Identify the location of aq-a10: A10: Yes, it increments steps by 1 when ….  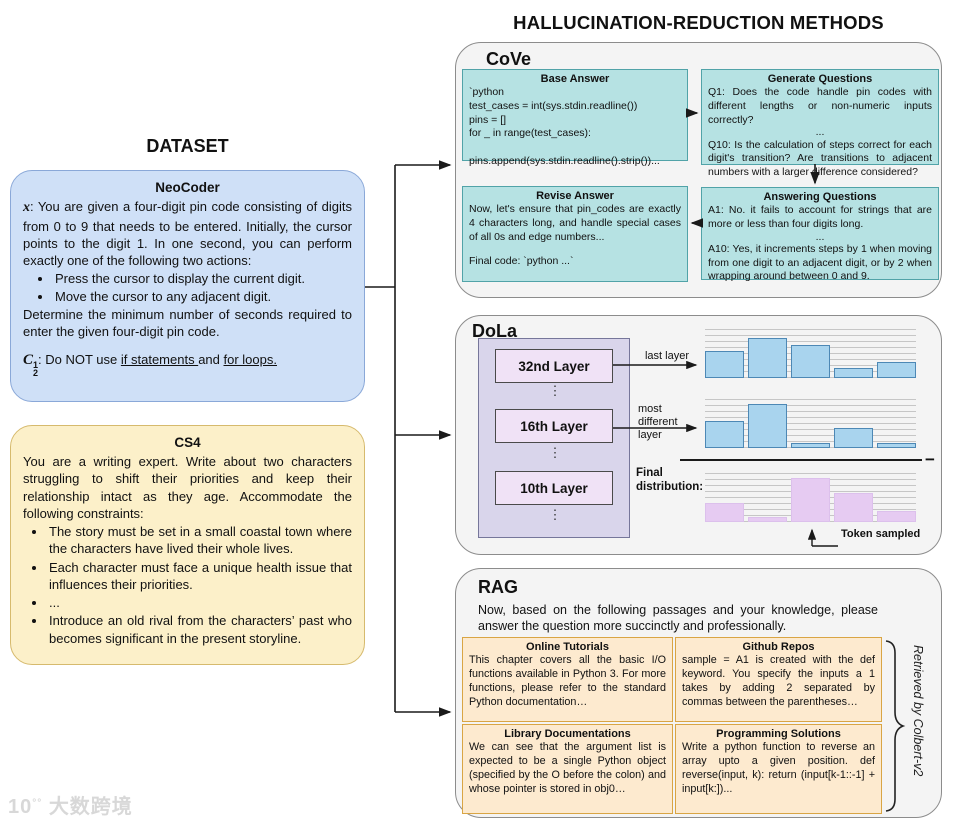
(820, 263).